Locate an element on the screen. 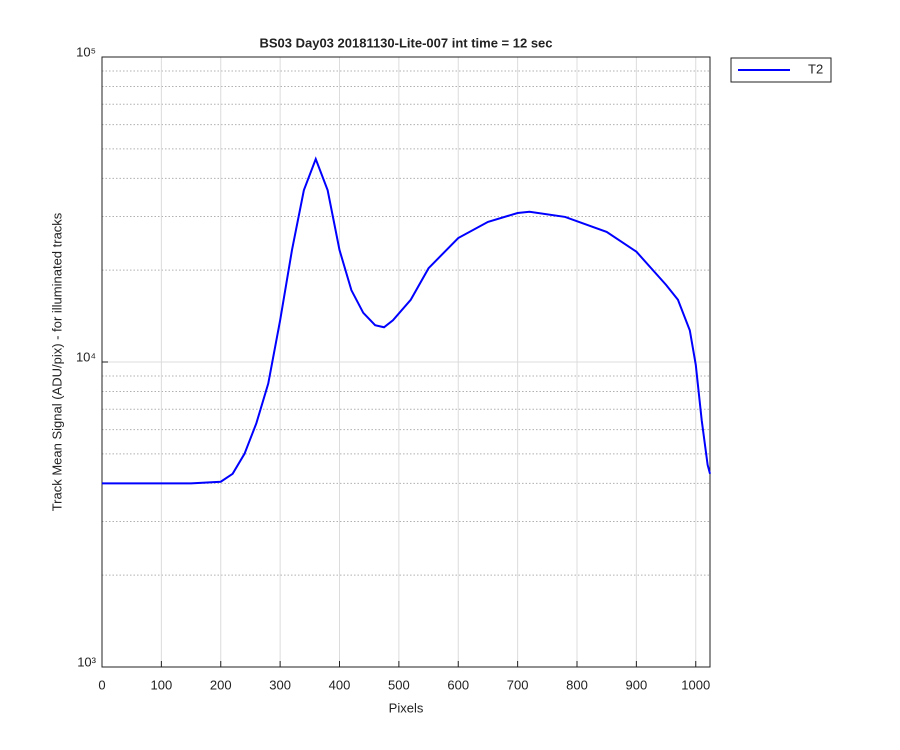 The width and height of the screenshot is (900, 750). x-tick-label: 100 is located at coordinates (162, 684).